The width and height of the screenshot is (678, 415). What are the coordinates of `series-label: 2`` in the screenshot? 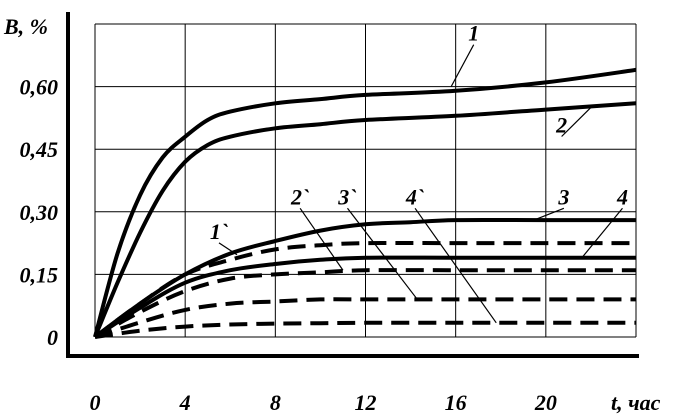 It's located at (299, 196).